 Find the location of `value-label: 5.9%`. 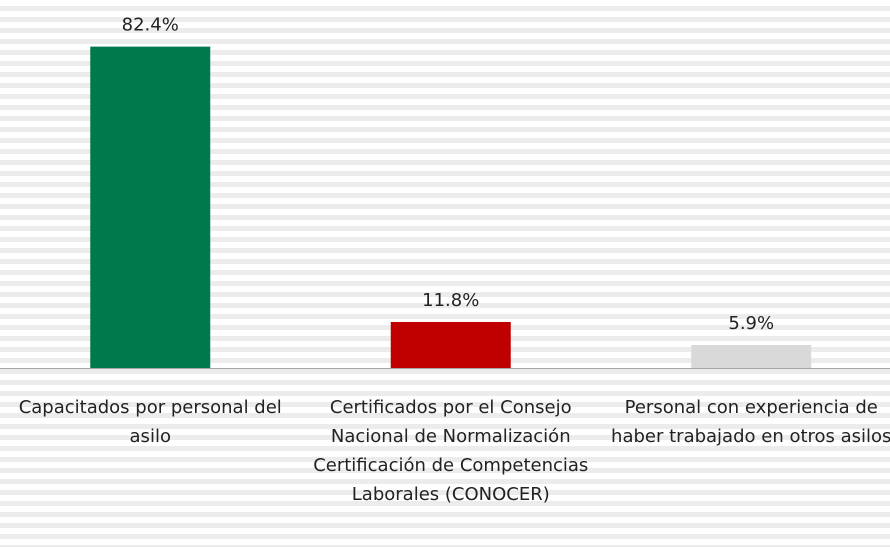

value-label: 5.9% is located at coordinates (751, 323).